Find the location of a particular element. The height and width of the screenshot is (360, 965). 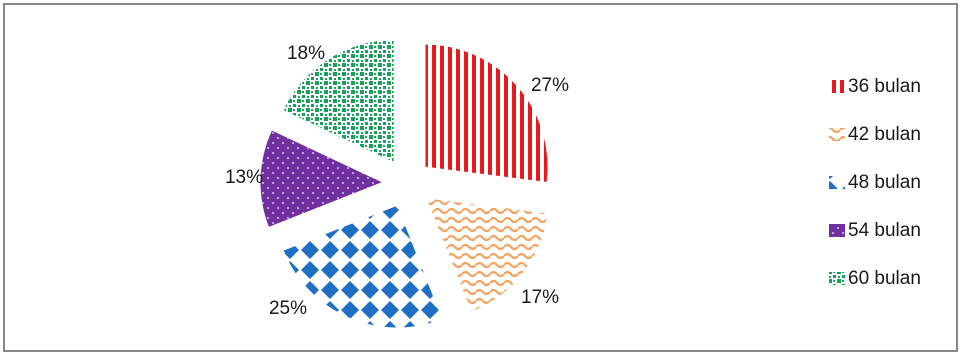

legend-label-36-bulan: 36 bulan is located at coordinates (884, 86).